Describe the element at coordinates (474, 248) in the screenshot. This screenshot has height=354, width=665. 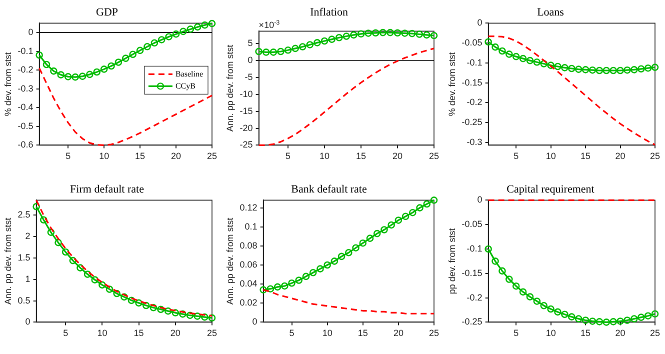
I see `y-tick-label: -0.1` at that location.